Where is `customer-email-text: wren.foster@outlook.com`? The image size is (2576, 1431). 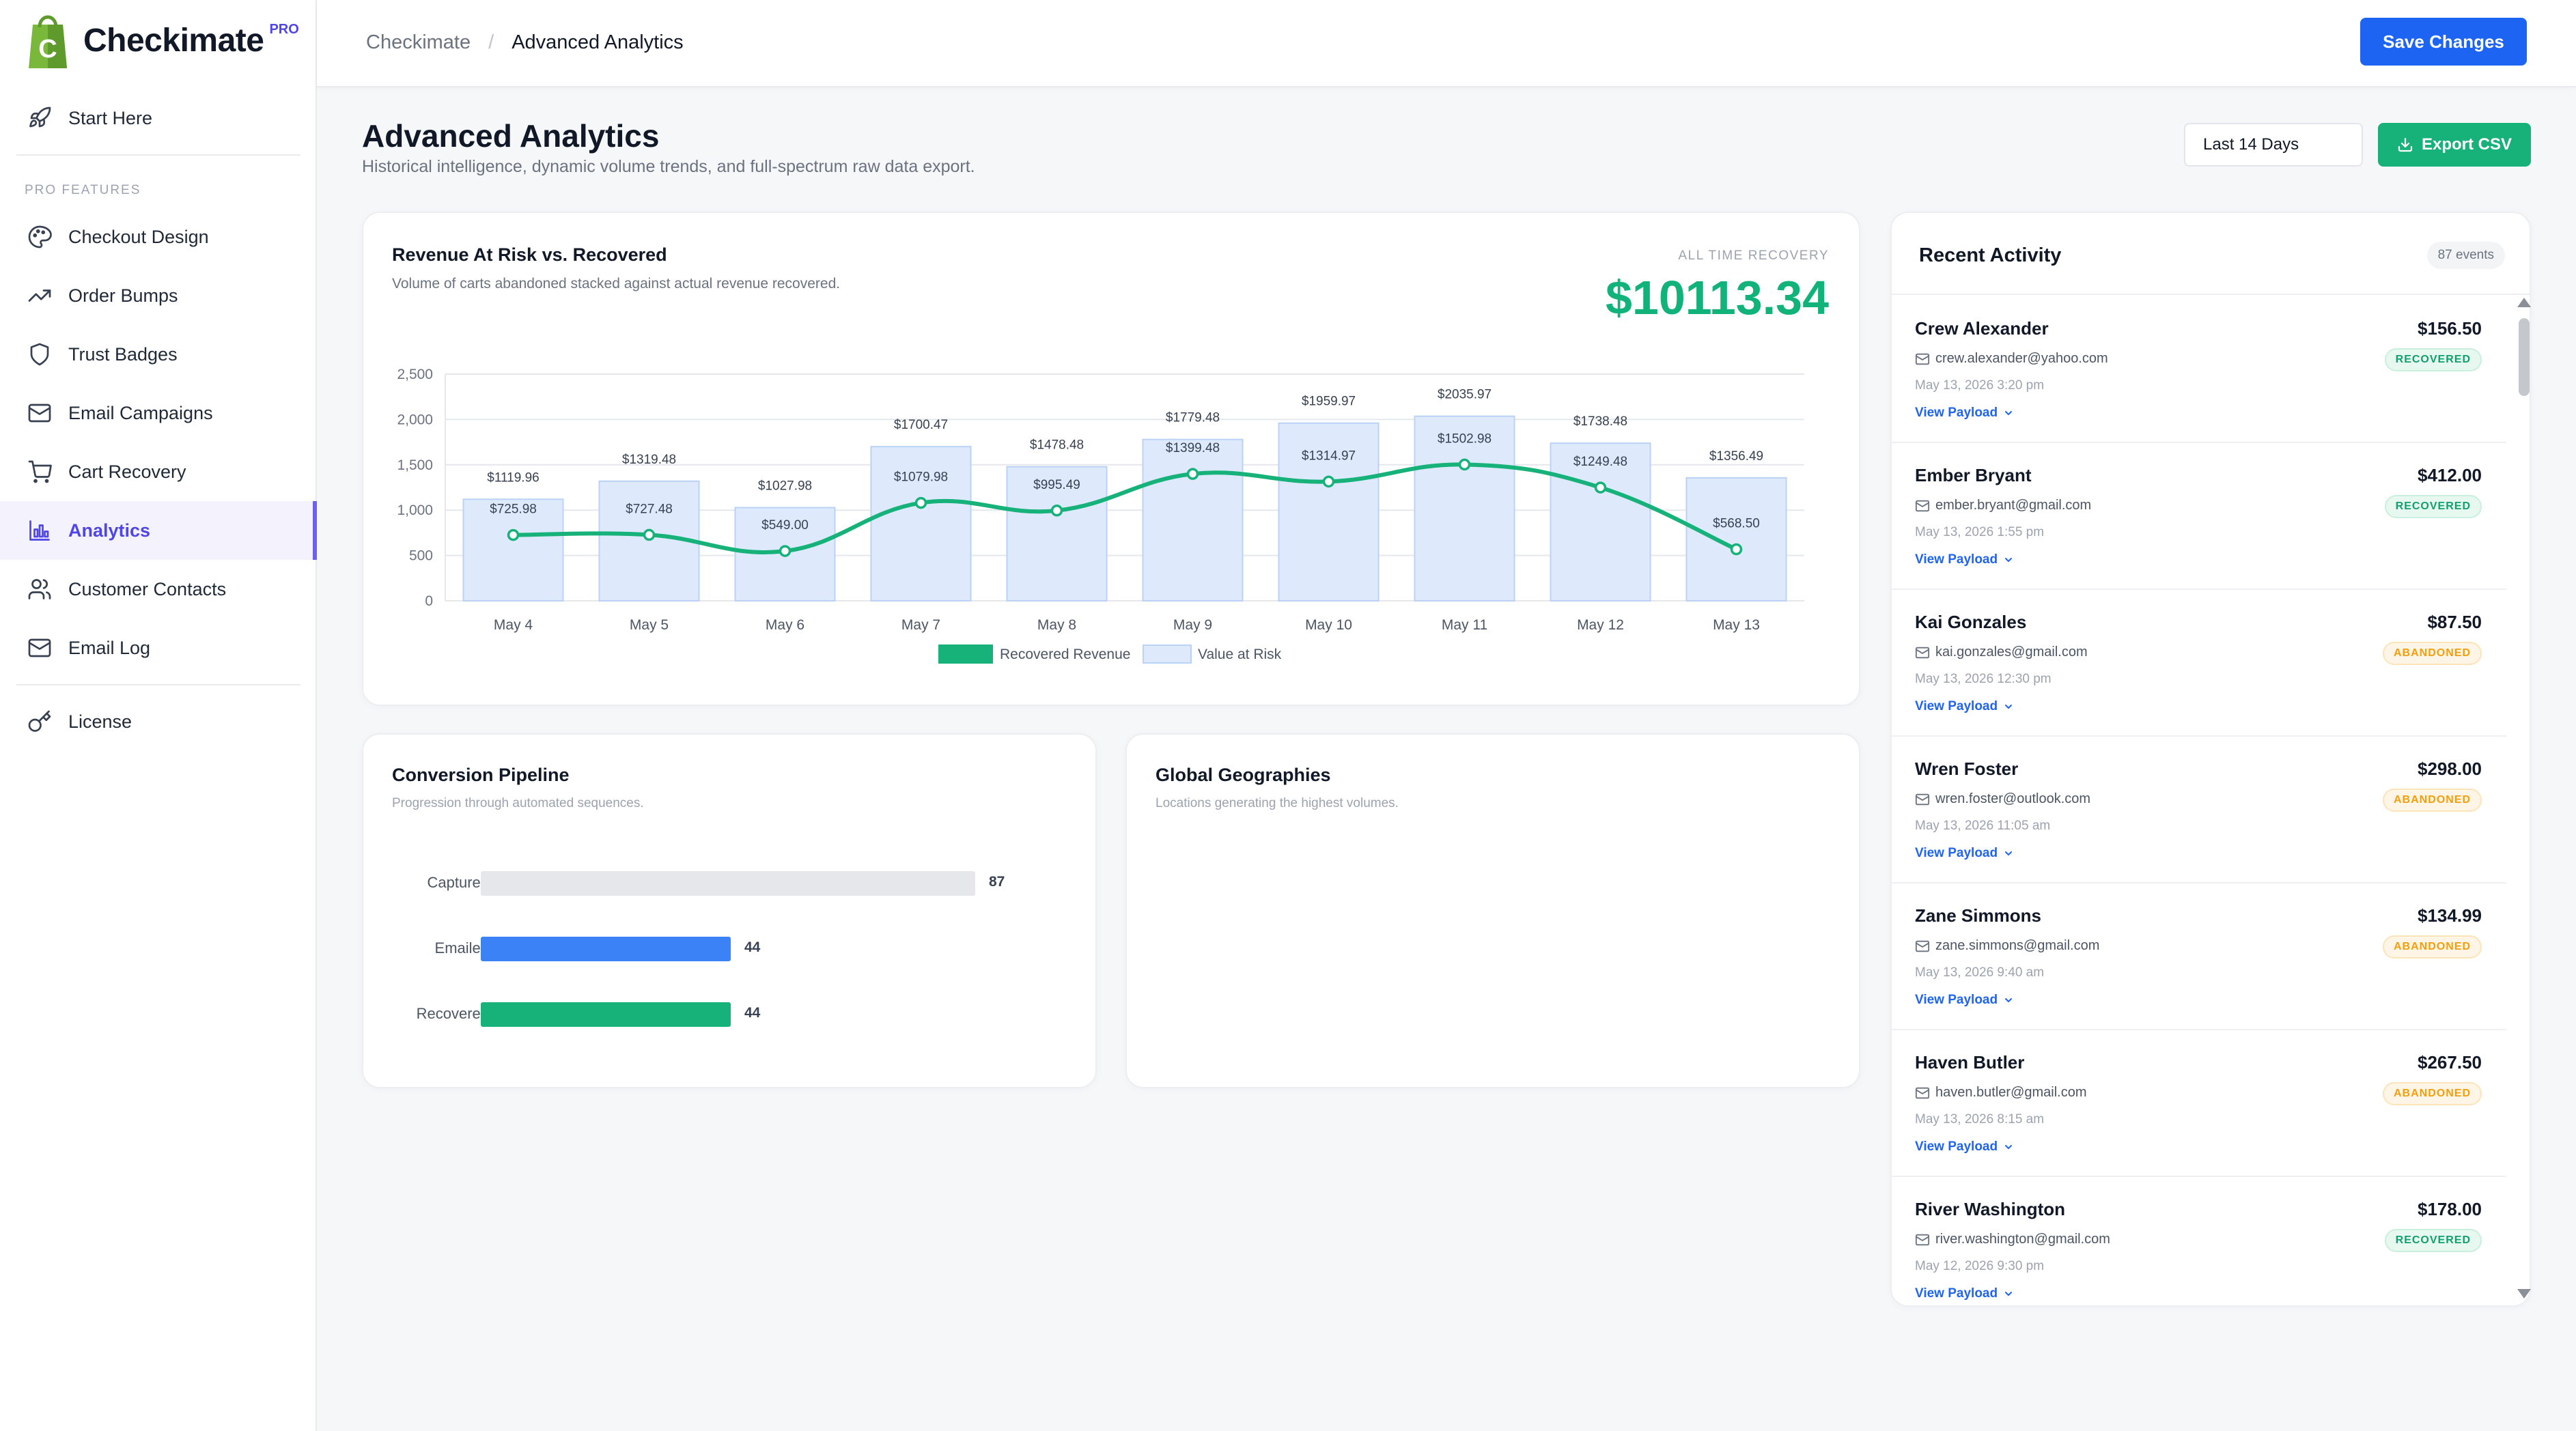 customer-email-text: wren.foster@outlook.com is located at coordinates (2013, 798).